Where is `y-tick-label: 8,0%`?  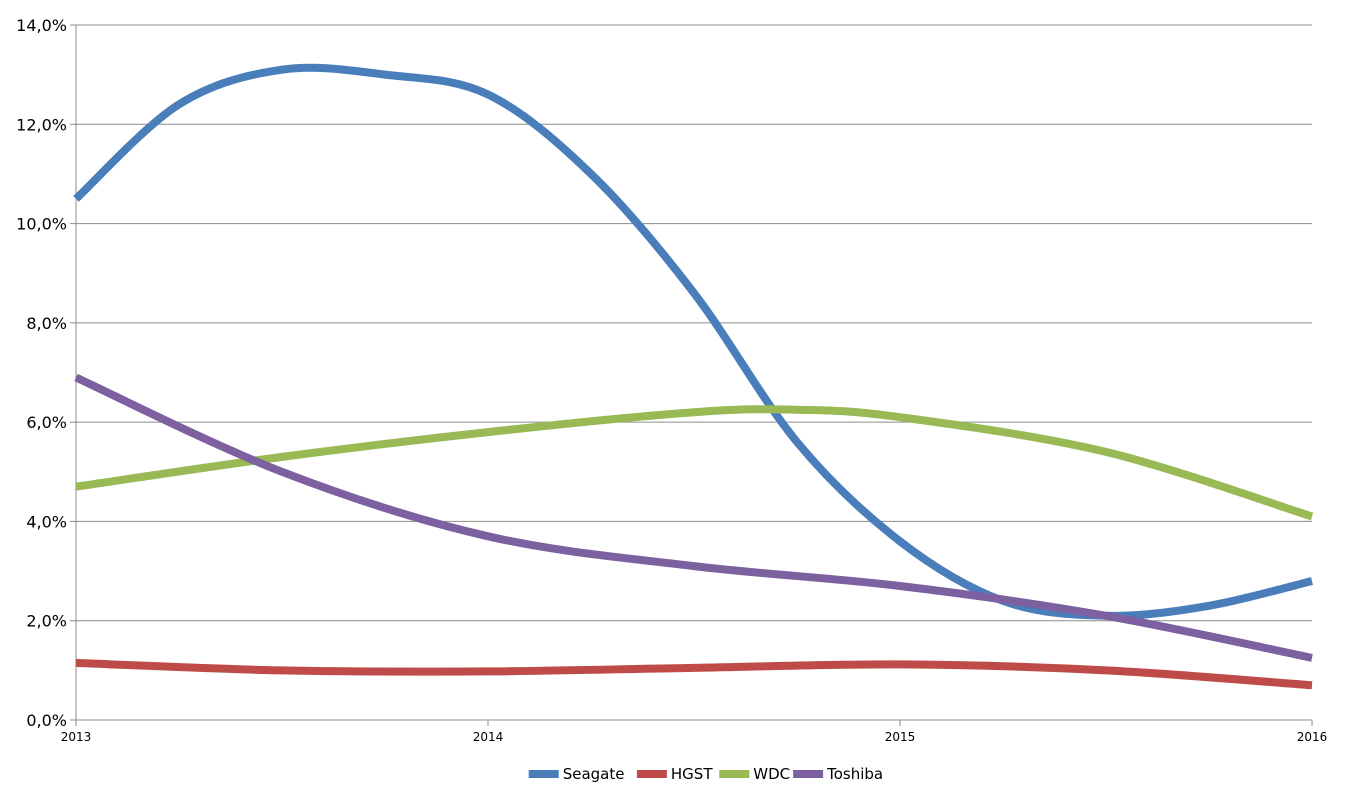 y-tick-label: 8,0% is located at coordinates (46, 323).